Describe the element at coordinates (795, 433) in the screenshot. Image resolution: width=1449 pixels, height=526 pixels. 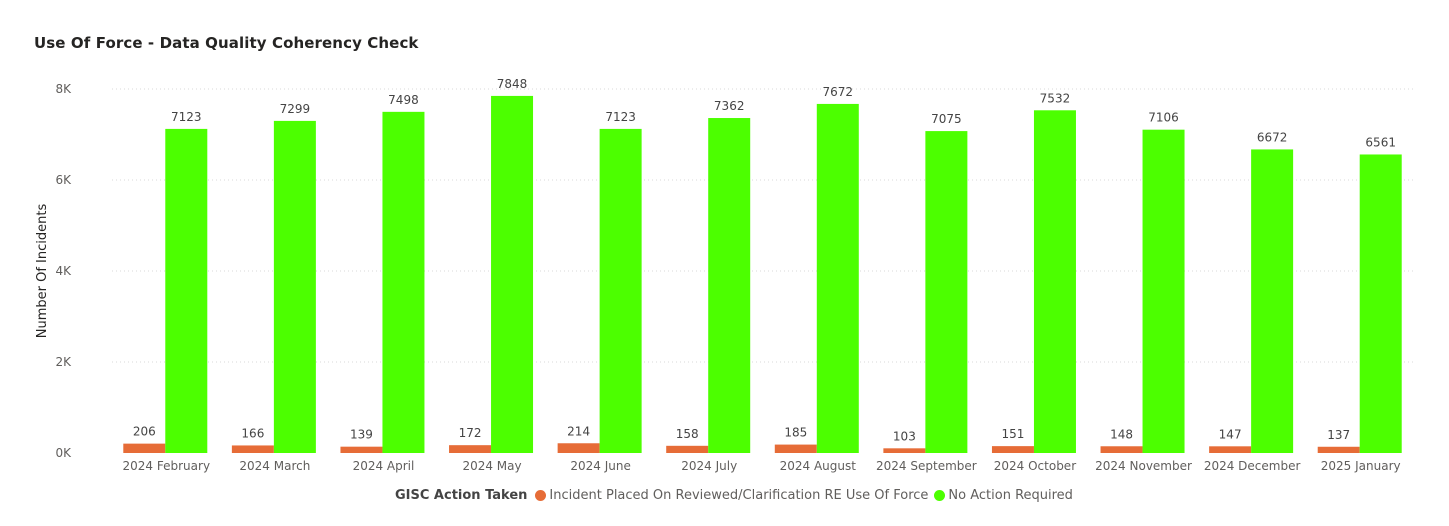
I see `data-label-series-0: 185` at that location.